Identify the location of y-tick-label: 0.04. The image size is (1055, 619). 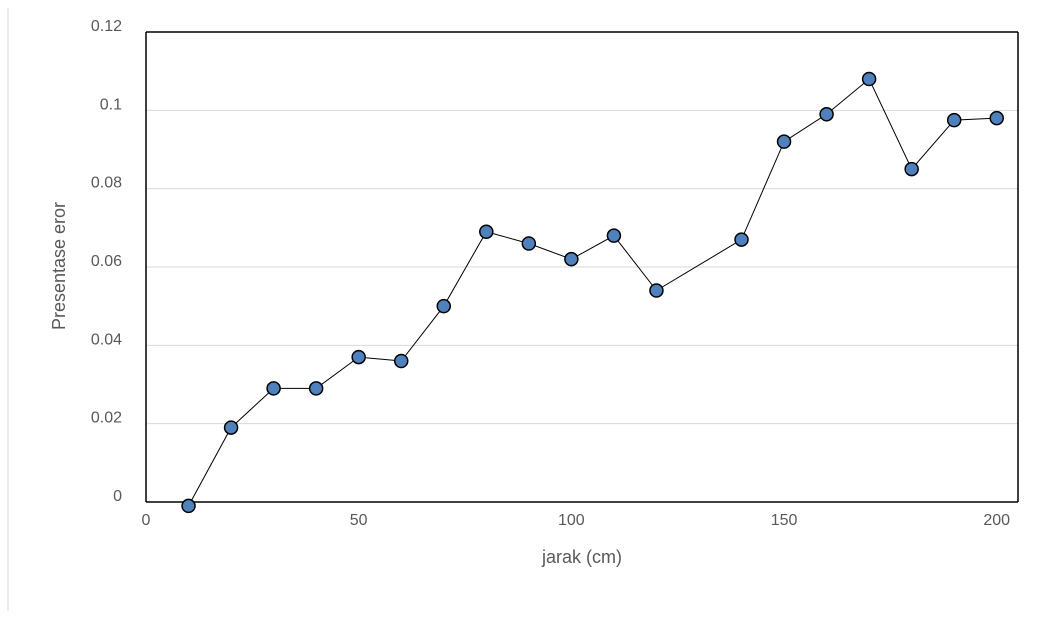
(106, 339).